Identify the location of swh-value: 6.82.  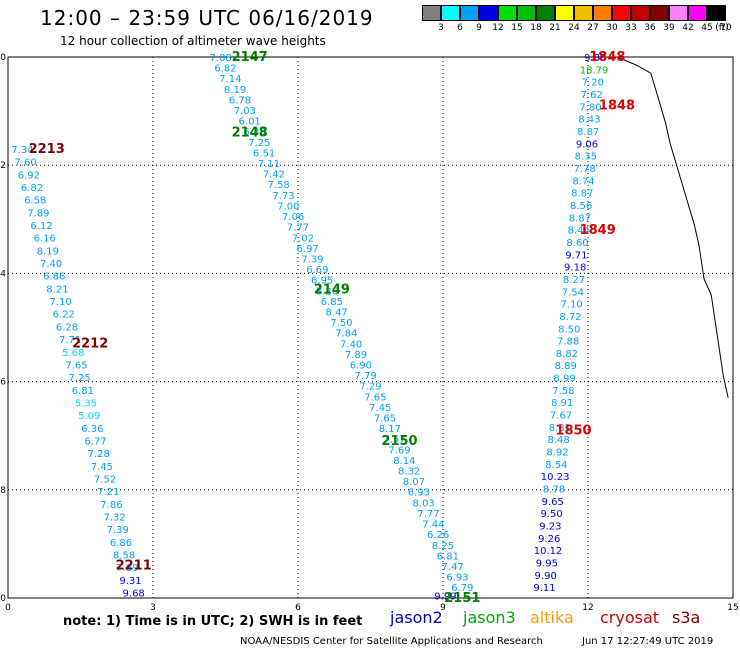
(225, 69).